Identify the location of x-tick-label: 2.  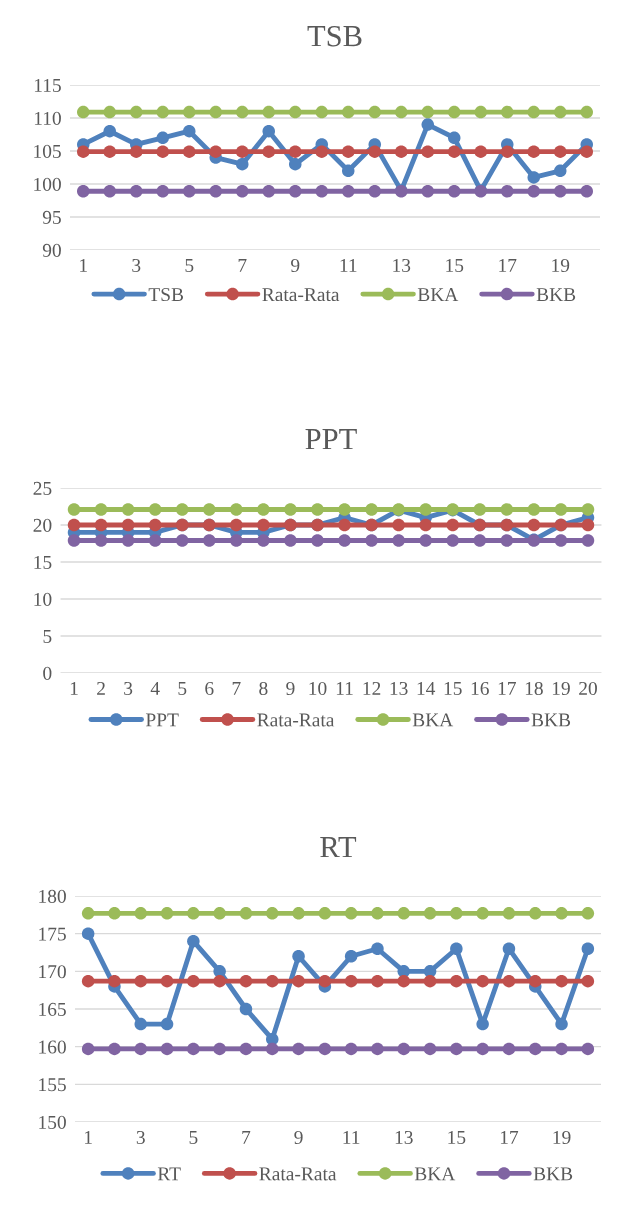
(101, 688).